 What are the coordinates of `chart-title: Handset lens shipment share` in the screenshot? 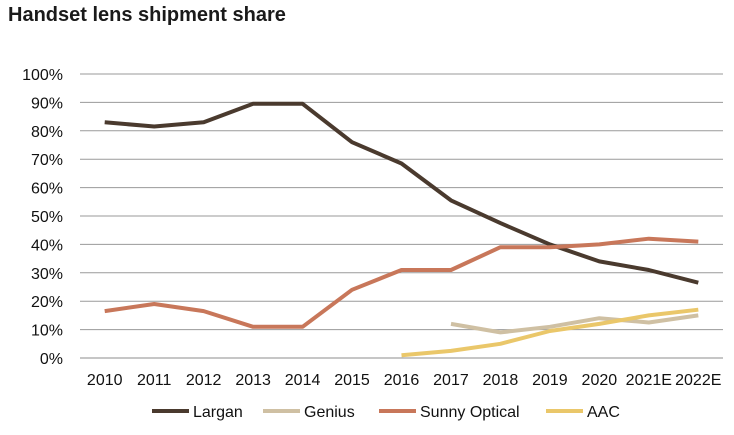 It's located at (147, 15).